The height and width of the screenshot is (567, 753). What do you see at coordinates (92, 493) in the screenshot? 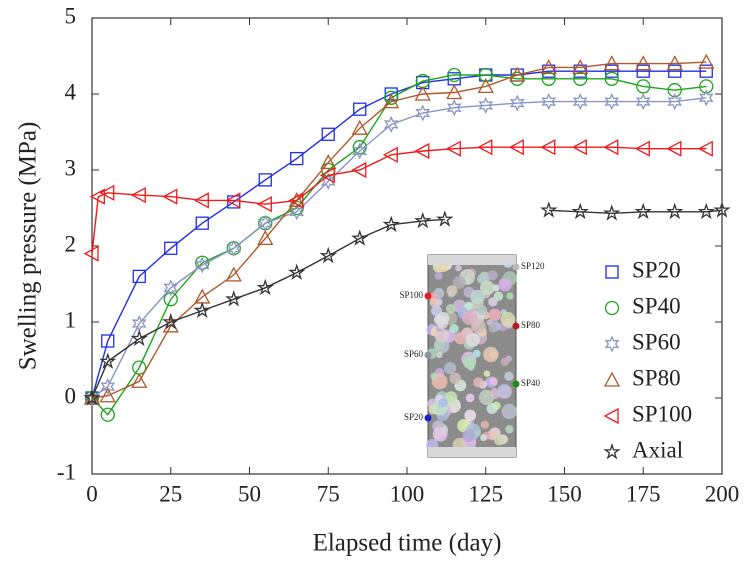
I see `x-tick-label: 0` at bounding box center [92, 493].